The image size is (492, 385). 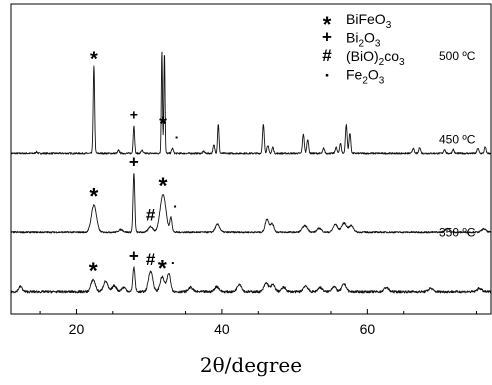 I want to click on legend: * BiFeO3 + Bi2O3 # (BiO)2co3 ▪ Fe2O3, so click(x=363, y=49).